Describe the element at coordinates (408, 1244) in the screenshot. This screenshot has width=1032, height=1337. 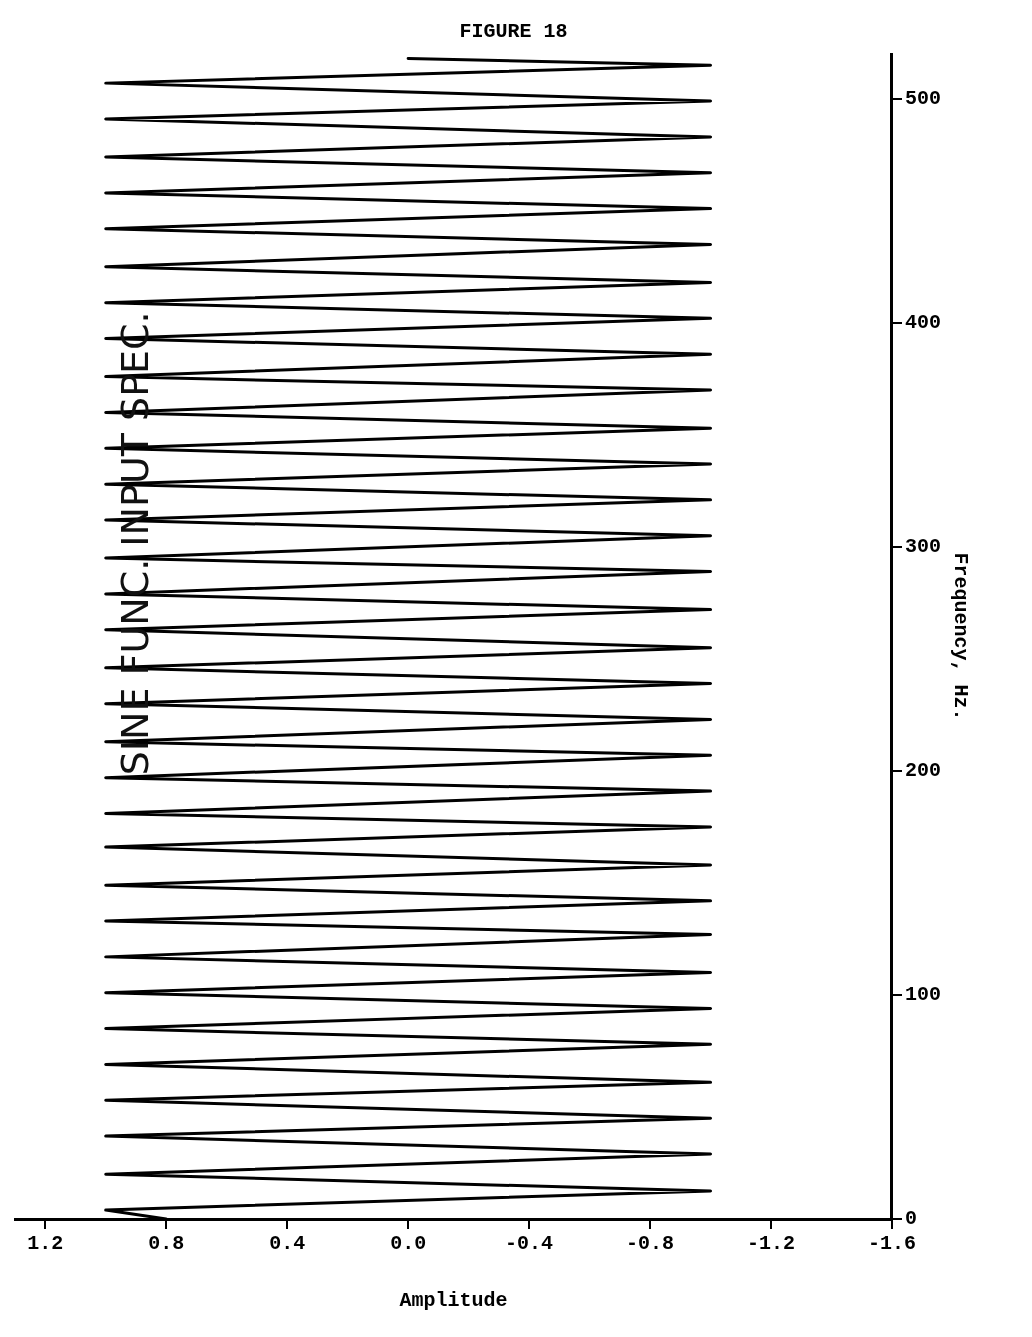
I see `x-tick-label: 0.0` at that location.